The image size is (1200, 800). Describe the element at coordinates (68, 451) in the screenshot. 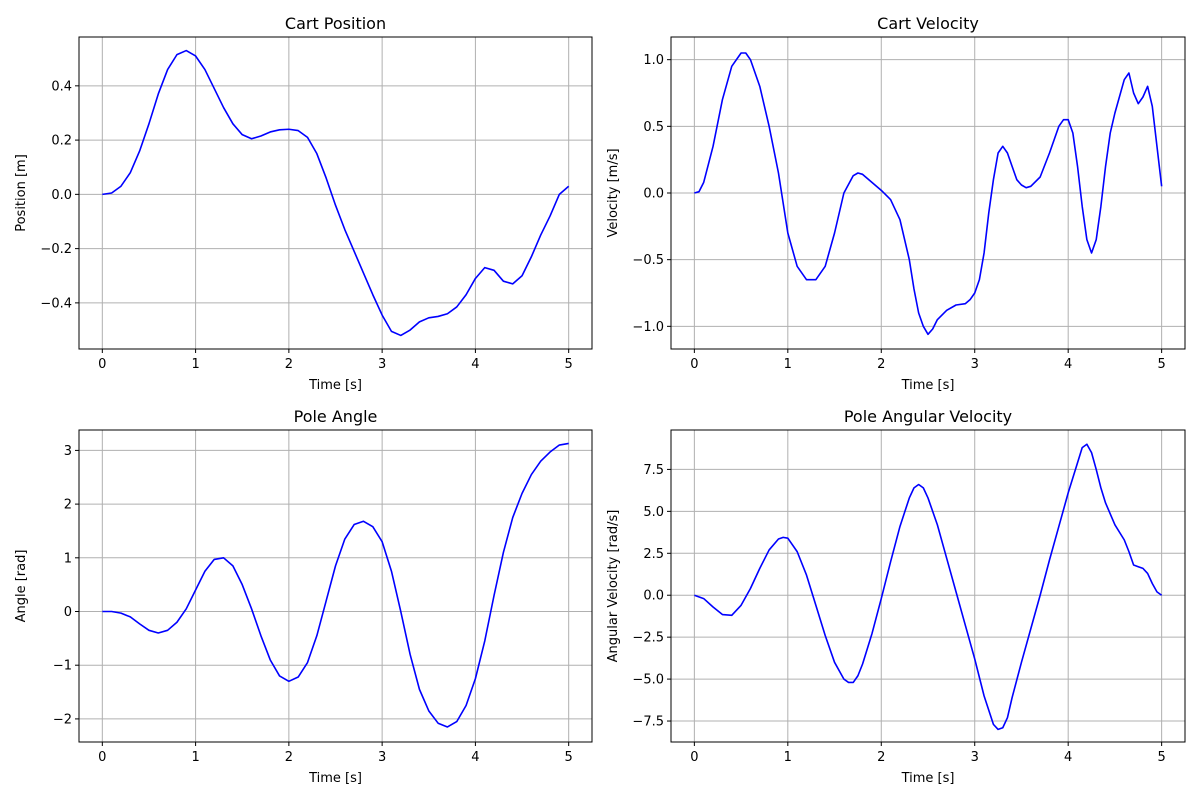

I see `y-tick-label: 3` at that location.